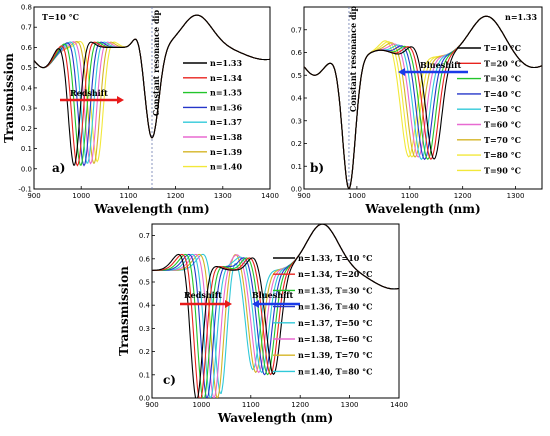 This screenshot has height=436, width=550. Describe the element at coordinates (317, 168) in the screenshot. I see `panel-label: b)` at that location.